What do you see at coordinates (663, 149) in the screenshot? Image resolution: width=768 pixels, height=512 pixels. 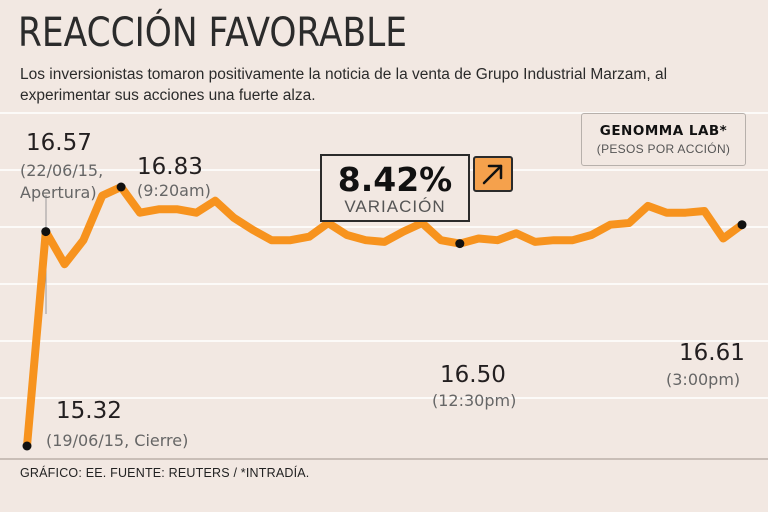 I see `legend-subtitle: (PESOS POR ACCIÓN)` at bounding box center [663, 149].